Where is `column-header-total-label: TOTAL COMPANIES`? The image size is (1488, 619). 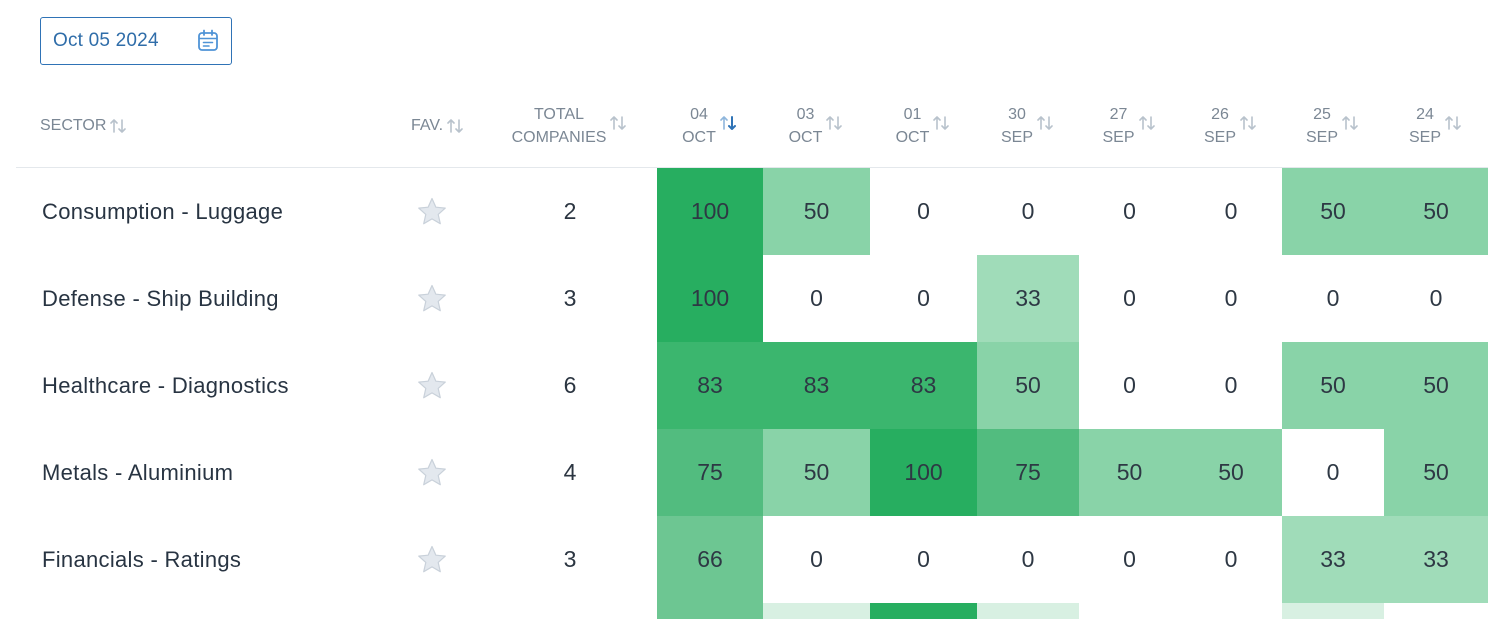 column-header-total-label: TOTAL COMPANIES is located at coordinates (559, 126).